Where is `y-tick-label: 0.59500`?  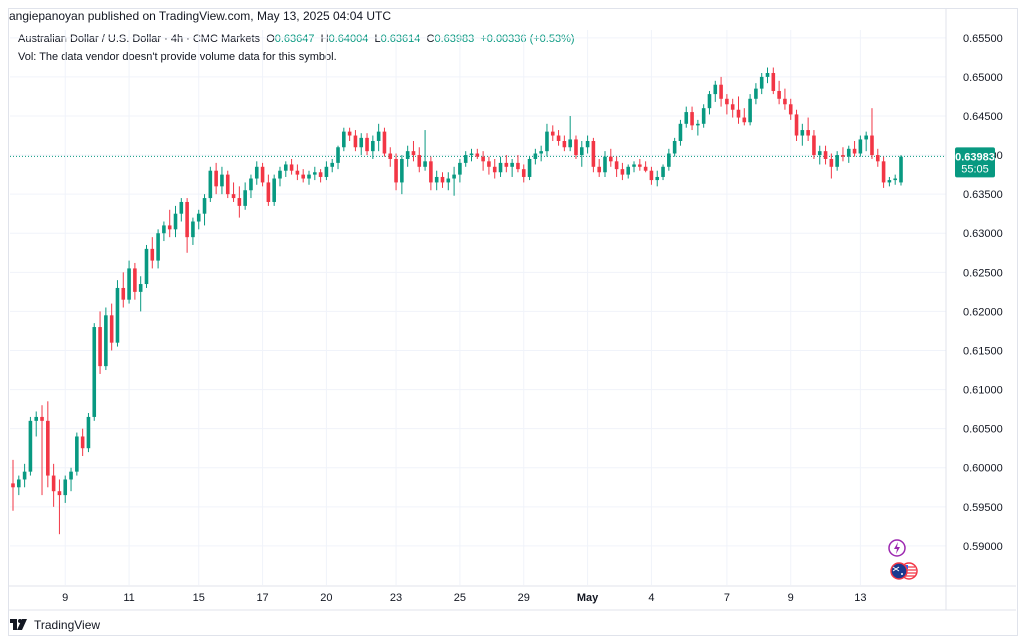
y-tick-label: 0.59500 is located at coordinates (983, 508).